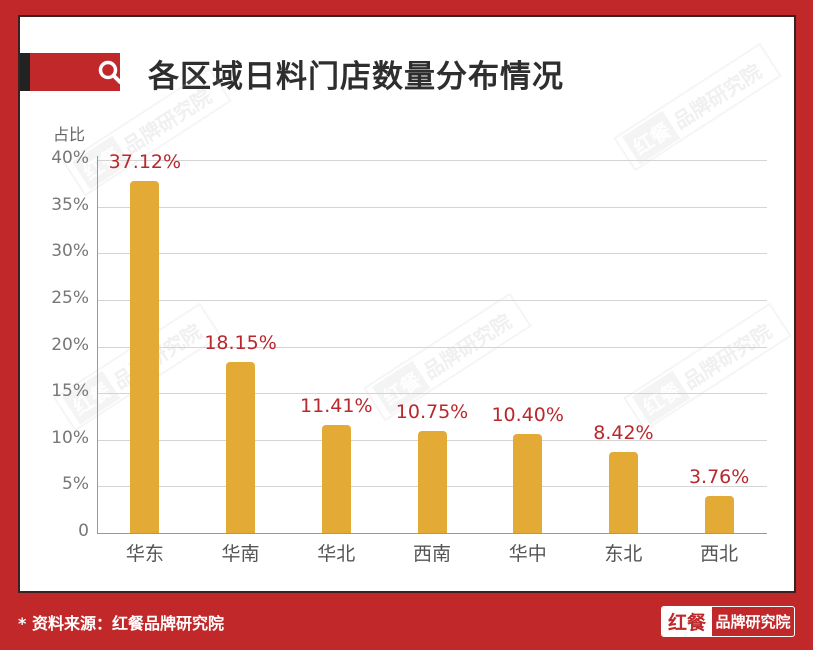 Image resolution: width=813 pixels, height=650 pixels. I want to click on x-tick-label: 华南, so click(240, 554).